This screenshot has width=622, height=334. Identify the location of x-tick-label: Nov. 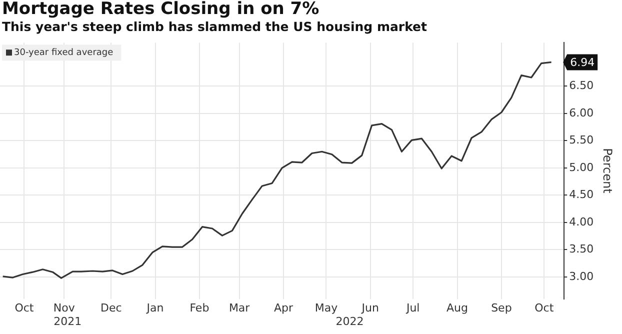
(64, 307).